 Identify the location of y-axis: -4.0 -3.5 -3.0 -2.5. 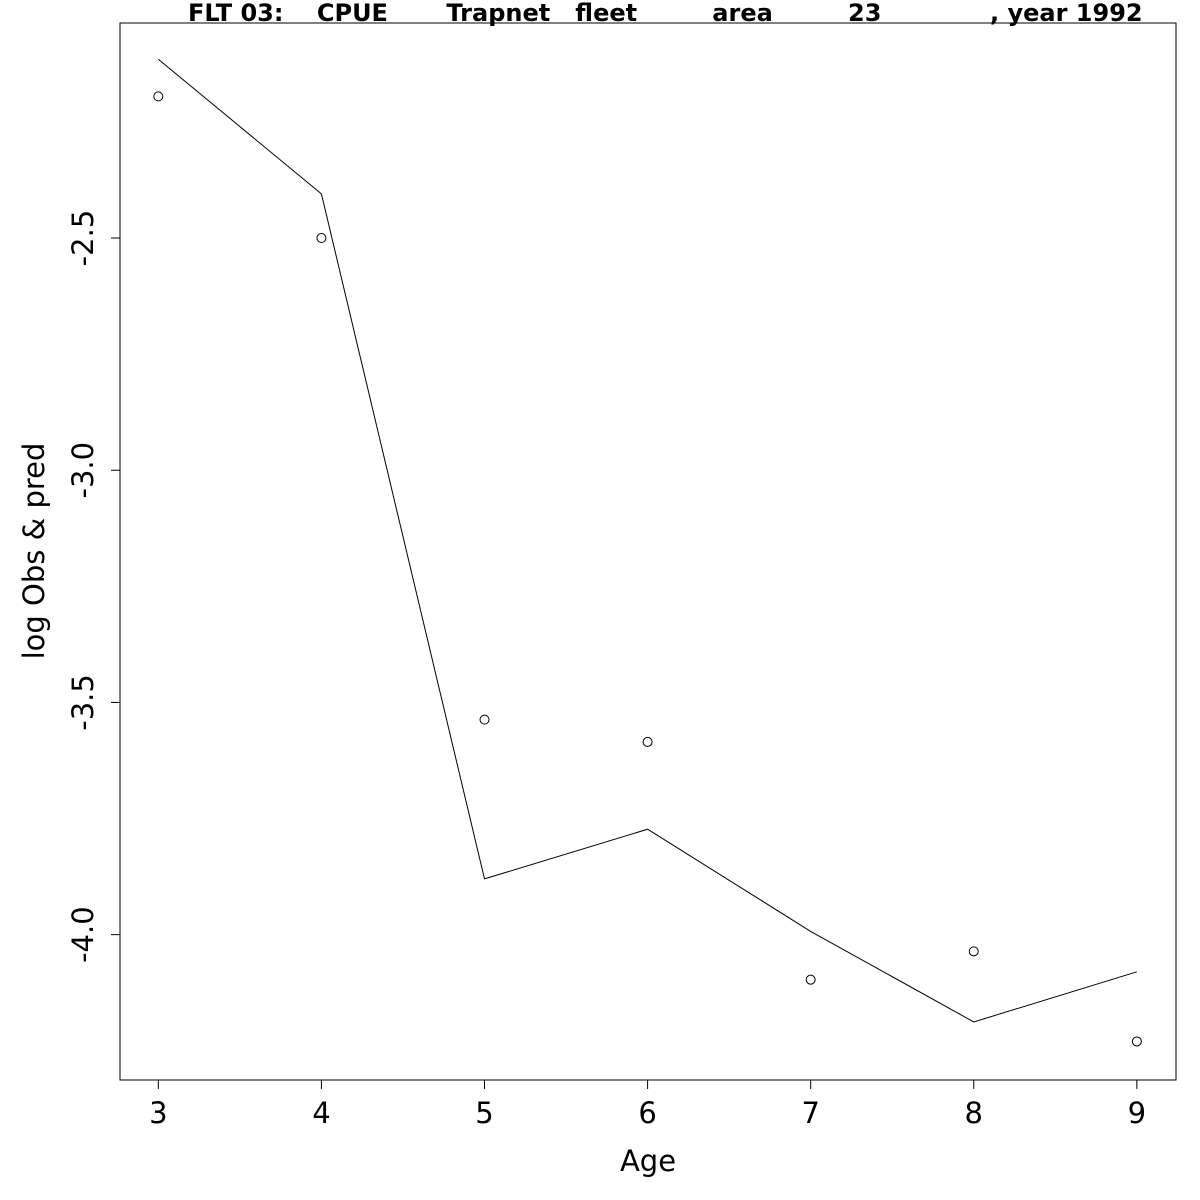
(93, 586).